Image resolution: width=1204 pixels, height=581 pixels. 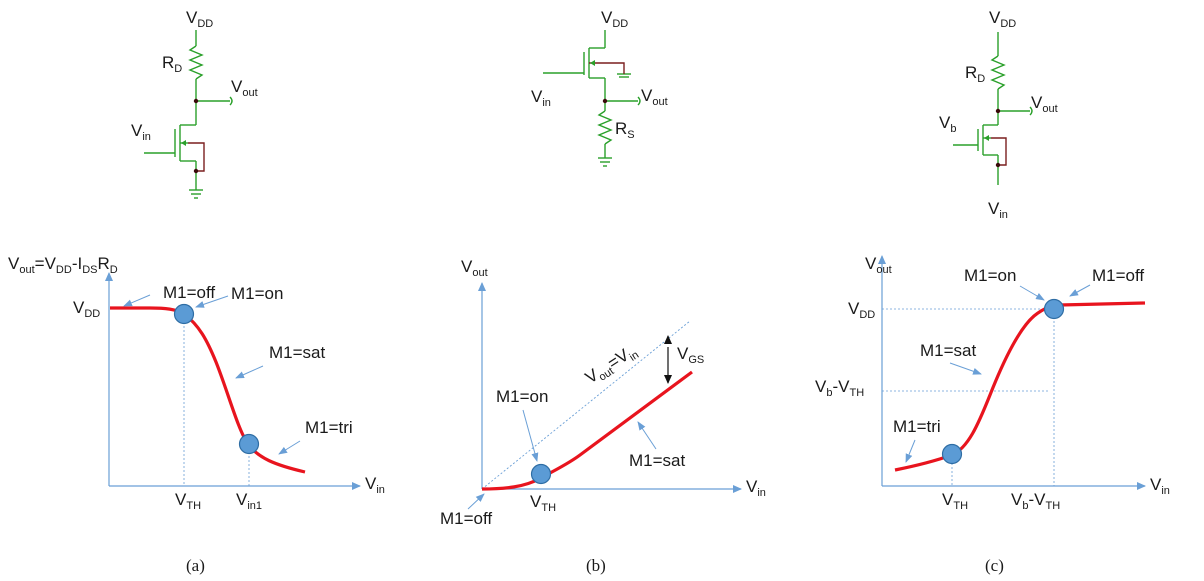 I want to click on annotation-on-c: M1=on, so click(x=990, y=275).